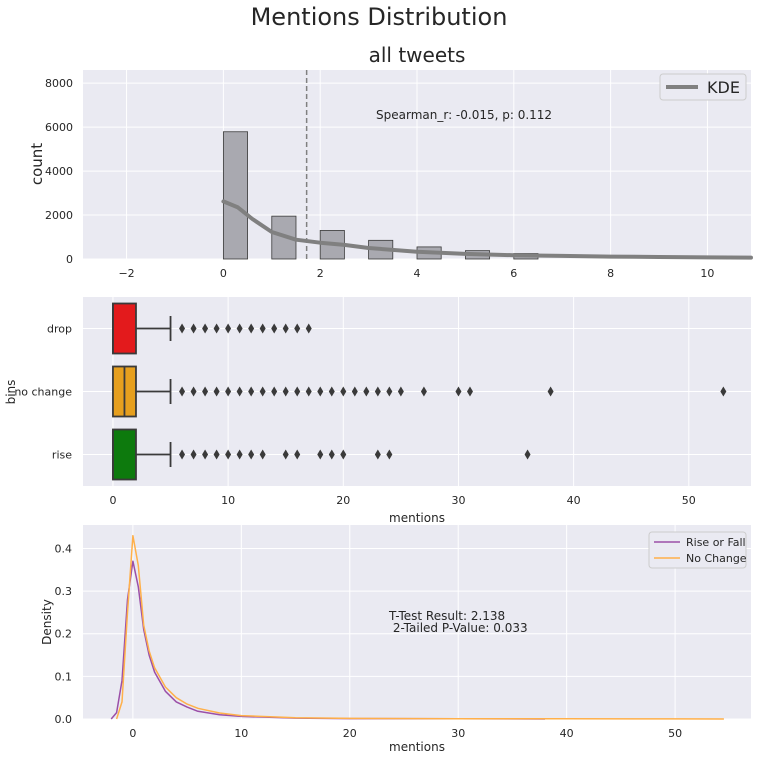 The height and width of the screenshot is (760, 758). Describe the element at coordinates (62, 455) in the screenshot. I see `category-label: rise` at that location.